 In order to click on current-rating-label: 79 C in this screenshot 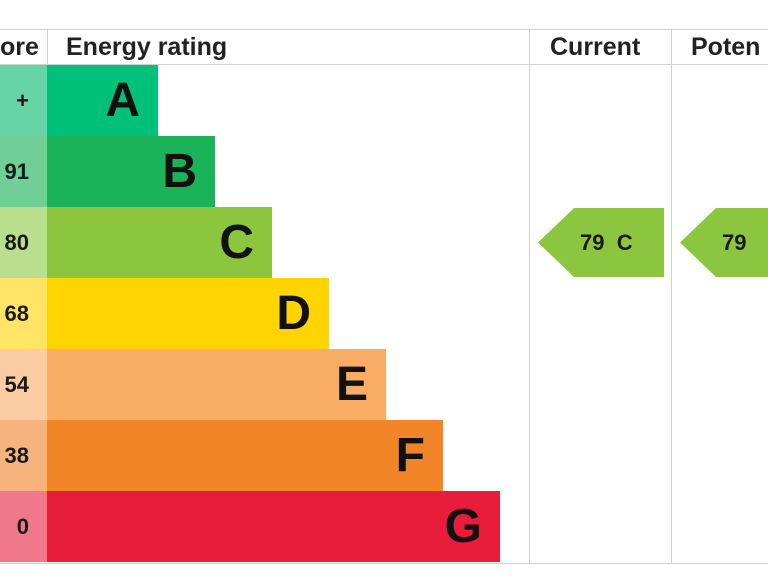, I will do `click(606, 242)`.